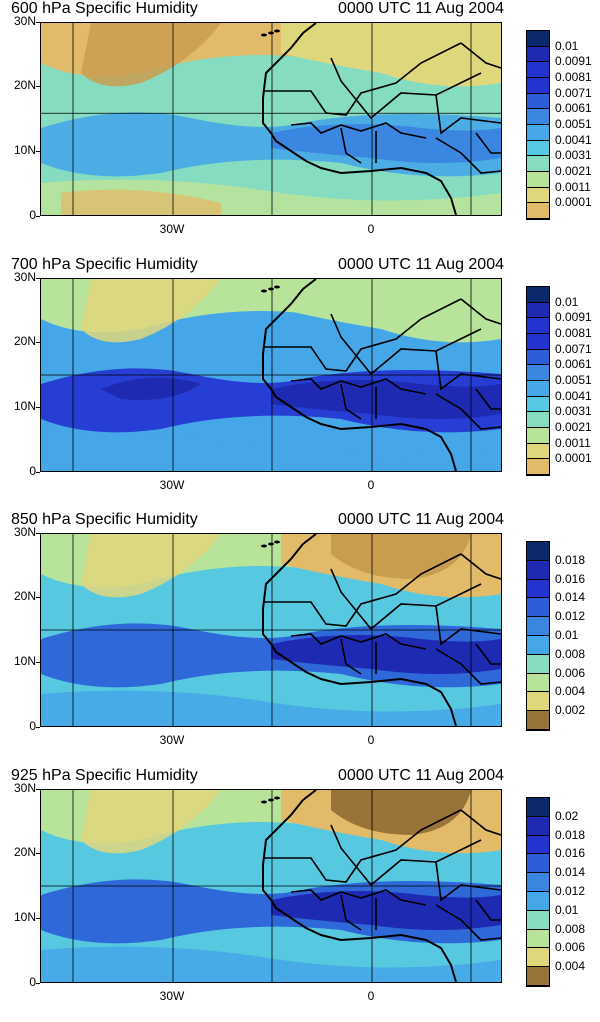  Describe the element at coordinates (104, 264) in the screenshot. I see `panel-title: 700 hPa Specific Humidity` at that location.